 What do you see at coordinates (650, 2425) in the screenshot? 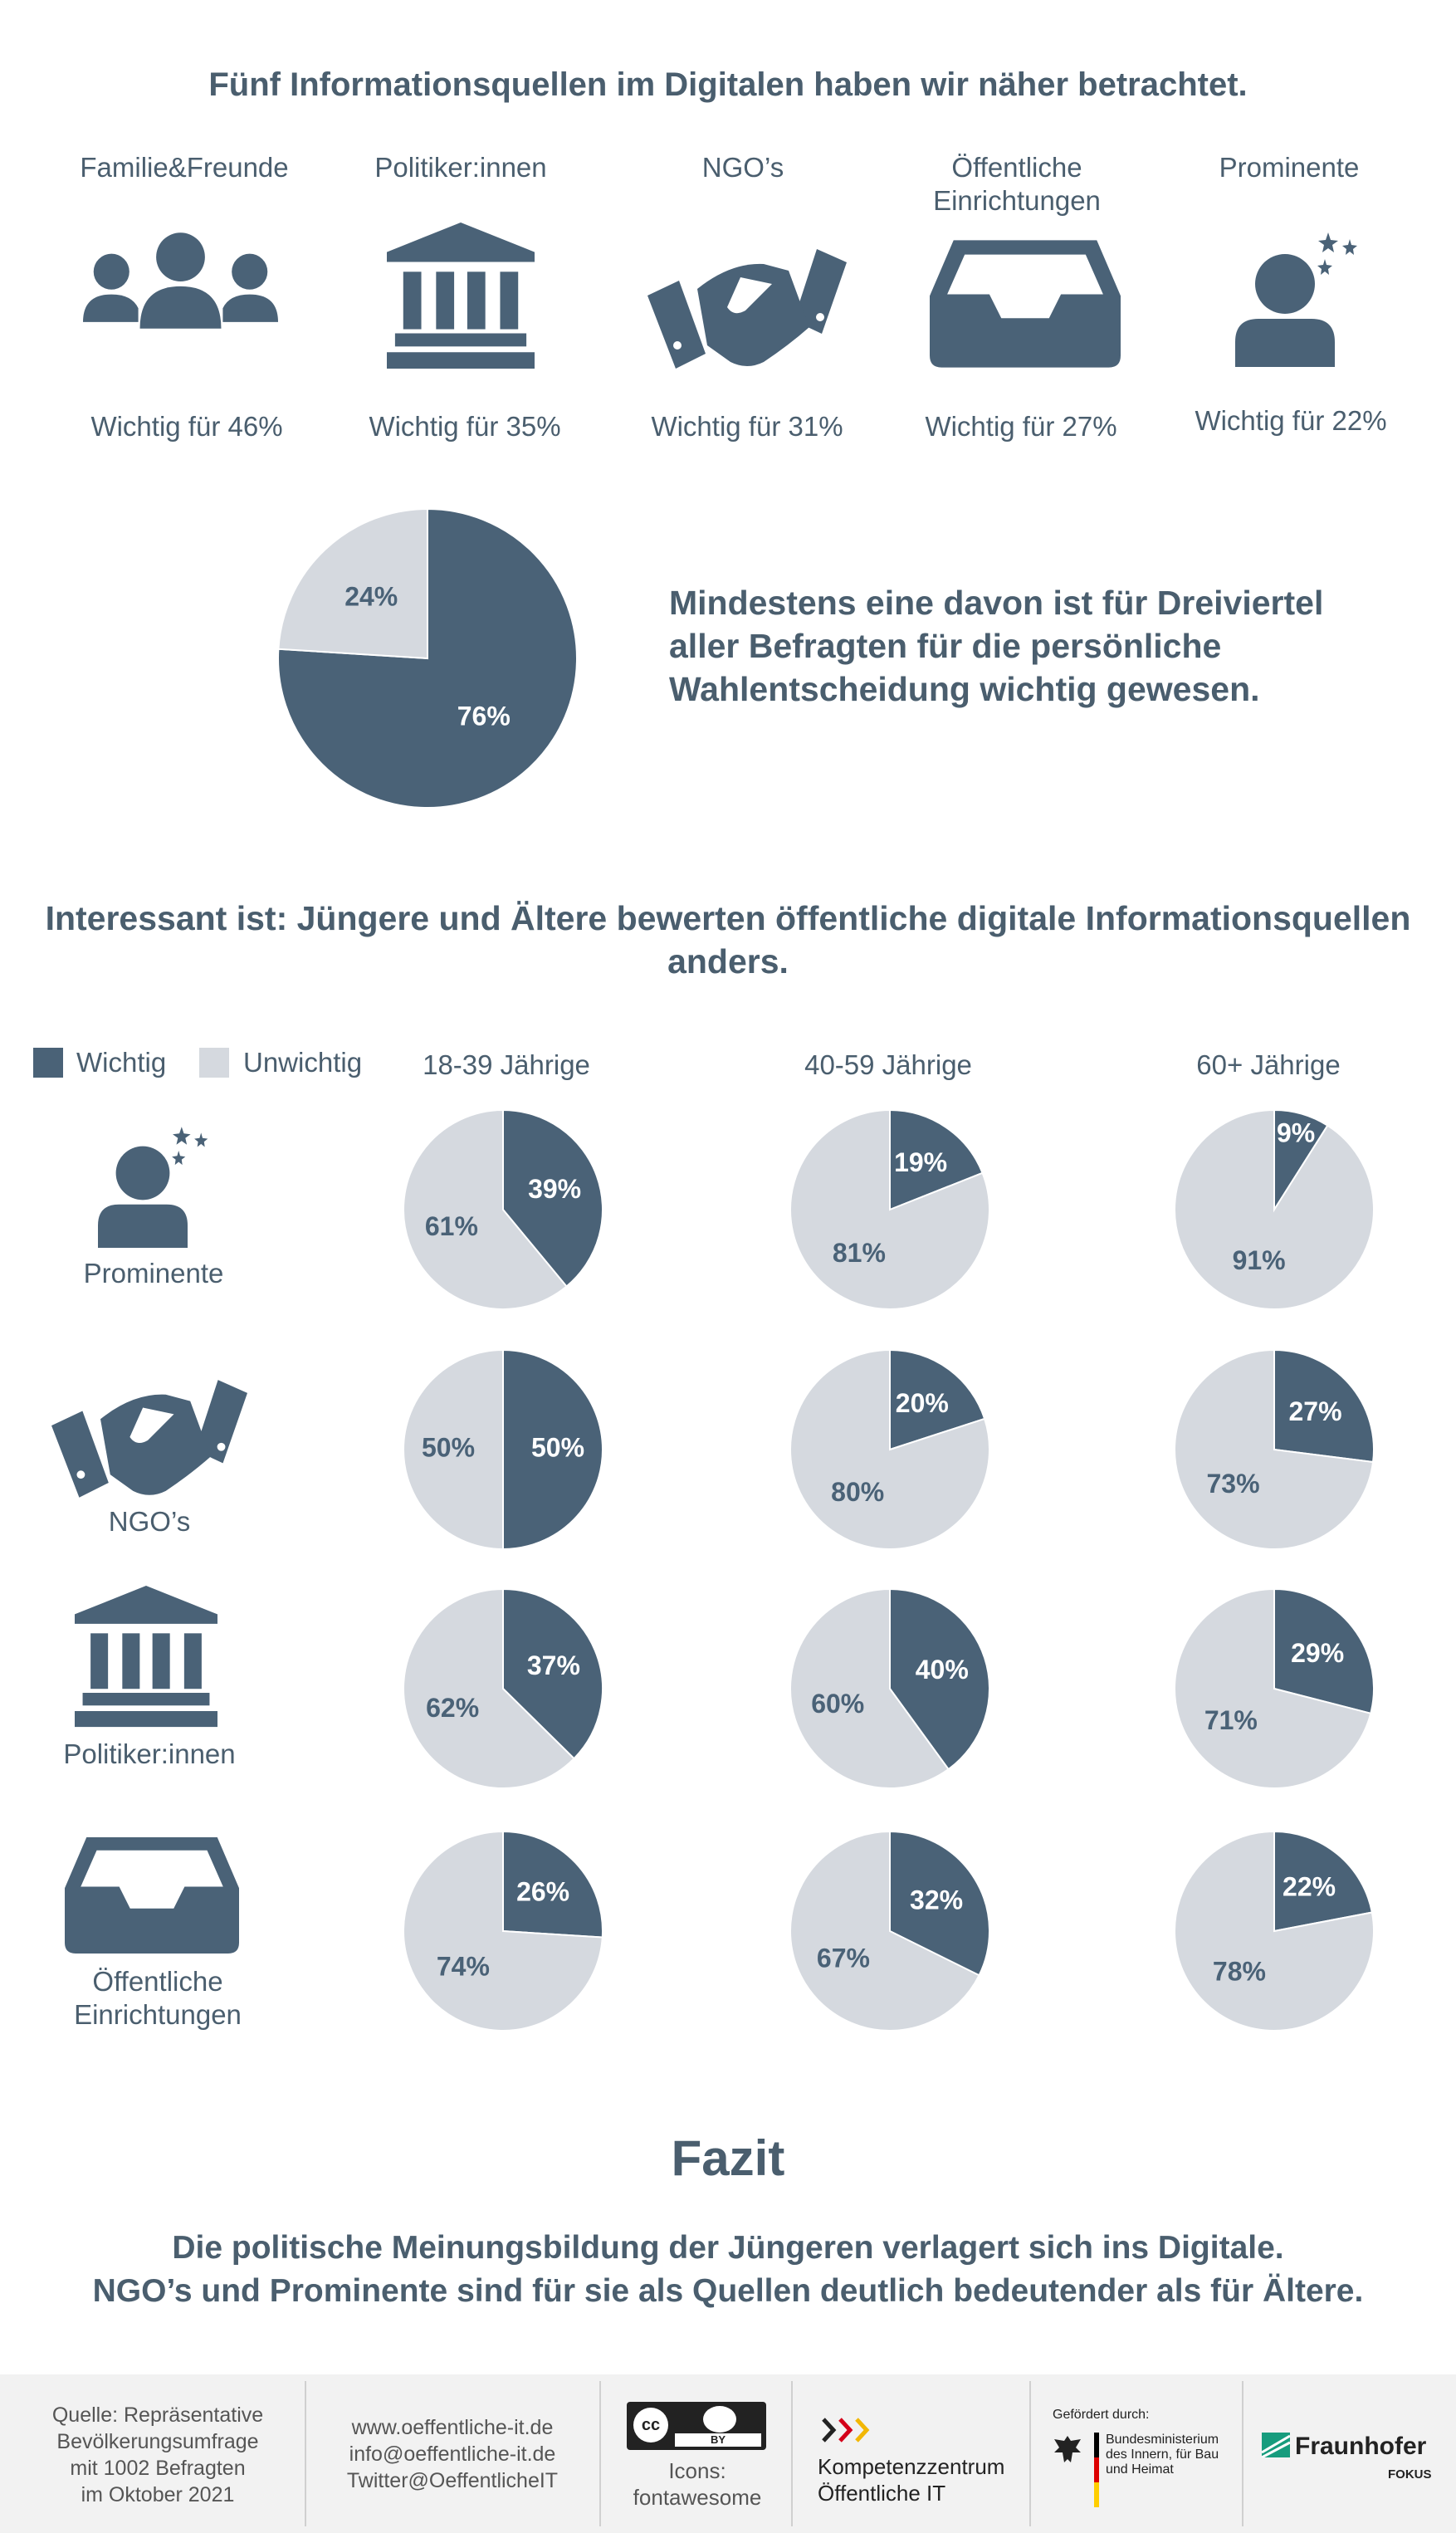
I see `cc-logo-icon: cc` at bounding box center [650, 2425].